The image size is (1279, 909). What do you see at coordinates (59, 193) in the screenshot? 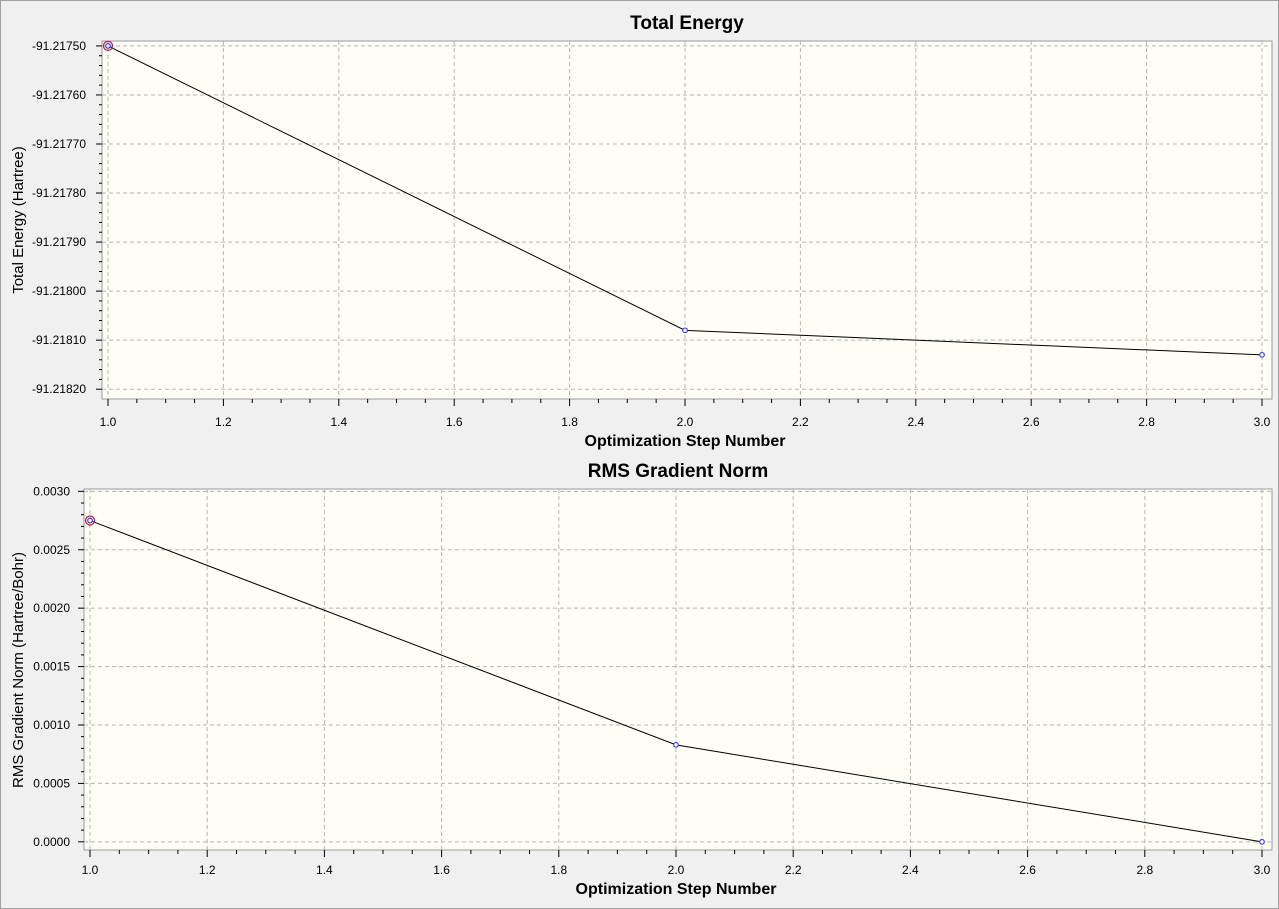
I see `y-tick-label: -91.21780` at bounding box center [59, 193].